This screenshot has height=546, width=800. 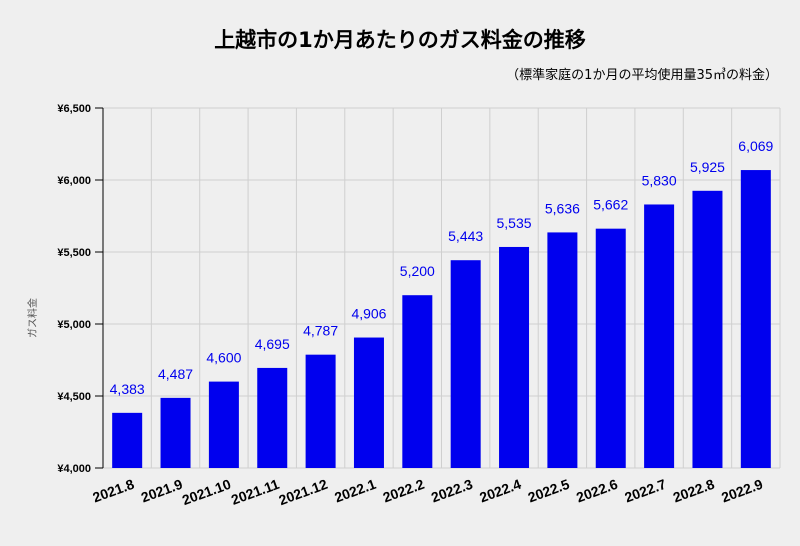 What do you see at coordinates (127, 389) in the screenshot?
I see `data-label: 4,383` at bounding box center [127, 389].